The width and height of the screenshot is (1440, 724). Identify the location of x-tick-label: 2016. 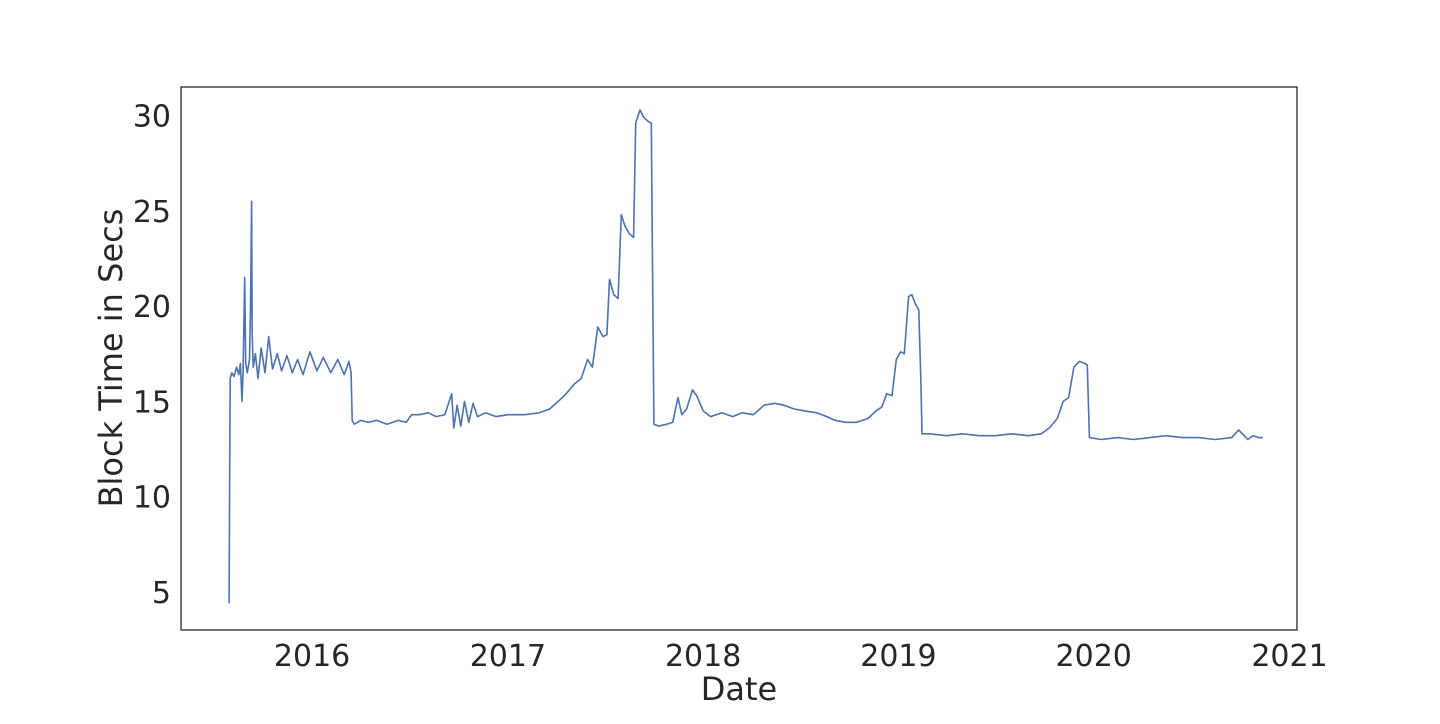
(312, 656).